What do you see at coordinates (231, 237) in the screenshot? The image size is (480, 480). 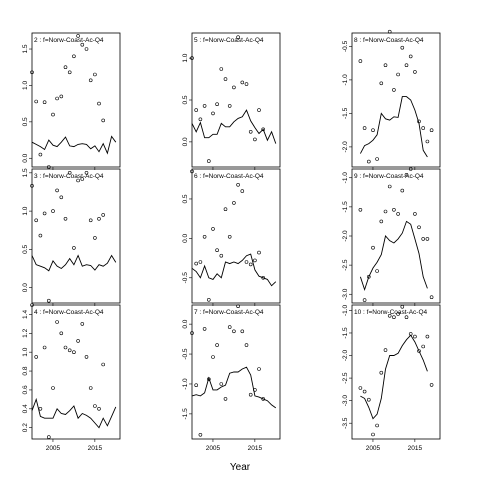 I see `panel-5: 6 : f=Norw-Coast-Ac-Q4 -0.5 0.0 0.5` at bounding box center [231, 237].